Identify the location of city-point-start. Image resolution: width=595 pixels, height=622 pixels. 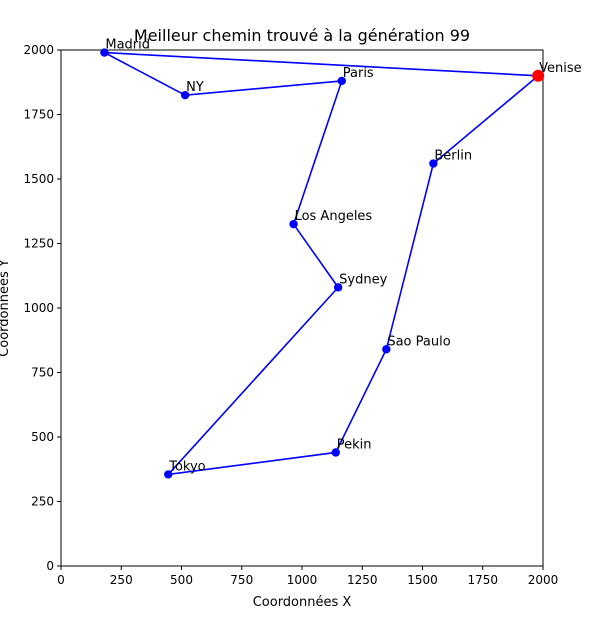
(538, 75).